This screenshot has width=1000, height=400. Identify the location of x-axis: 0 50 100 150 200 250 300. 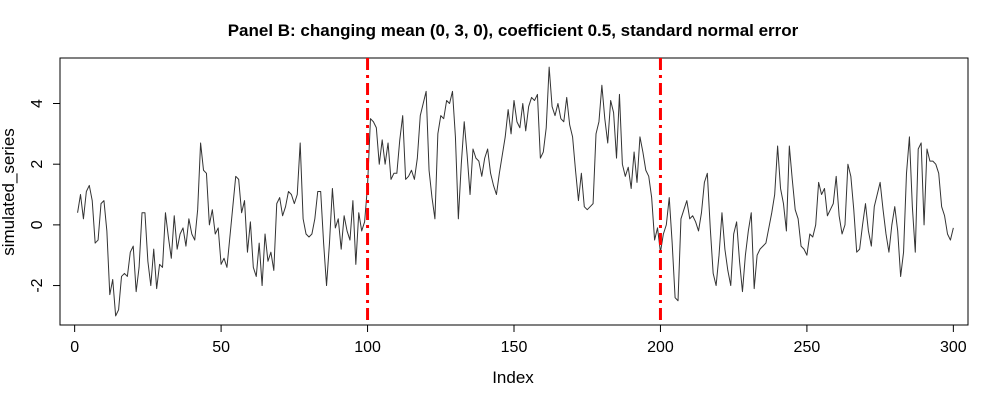
(518, 340).